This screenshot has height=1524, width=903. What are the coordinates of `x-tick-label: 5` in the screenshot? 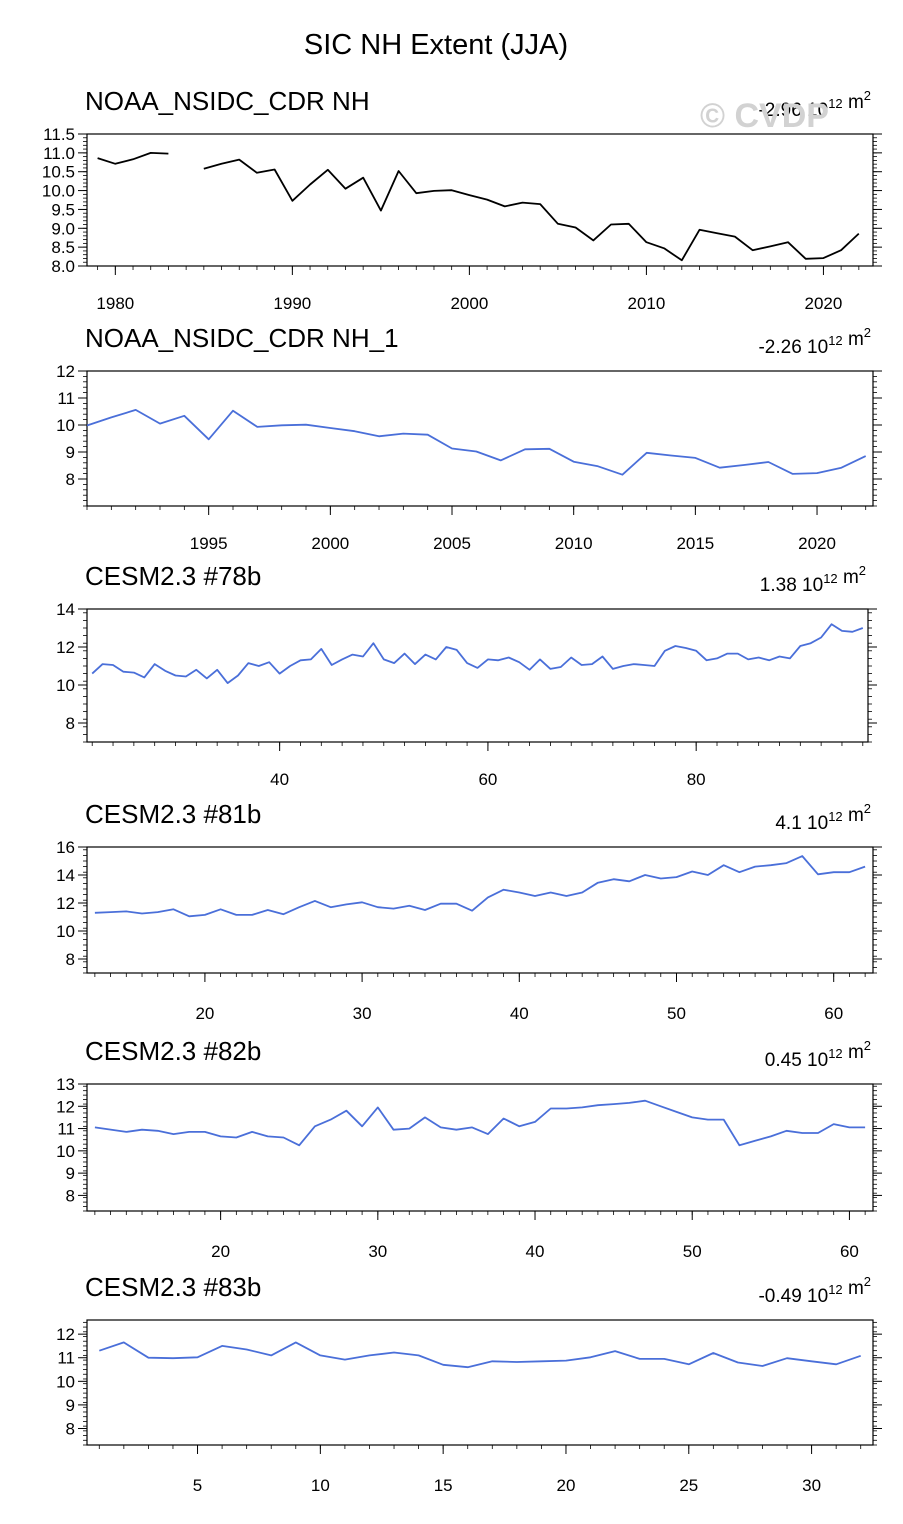 It's located at (197, 1485).